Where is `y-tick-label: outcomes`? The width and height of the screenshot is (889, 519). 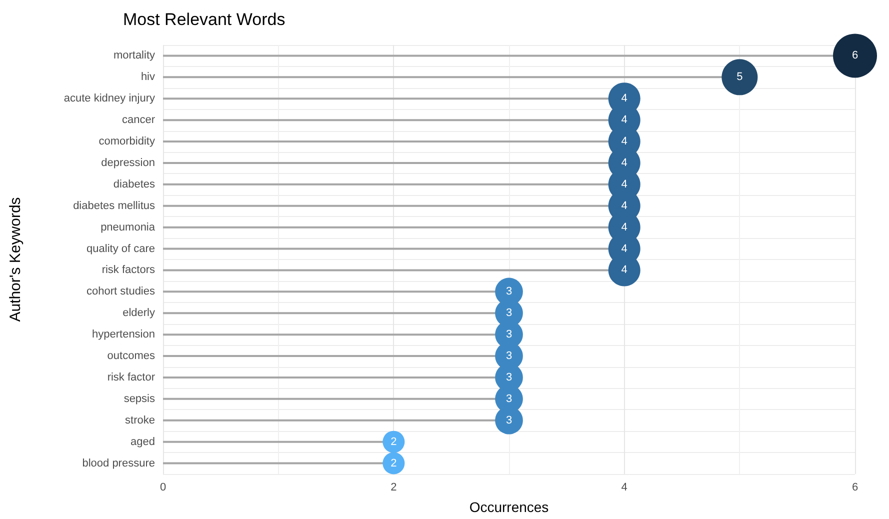 y-tick-label: outcomes is located at coordinates (131, 356).